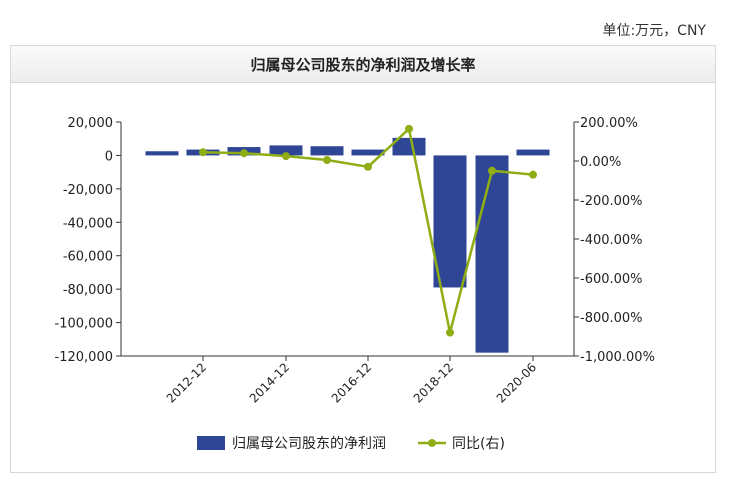 Image resolution: width=752 pixels, height=488 pixels. Describe the element at coordinates (516, 382) in the screenshot. I see `x-tick-label: 2020-06` at that location.